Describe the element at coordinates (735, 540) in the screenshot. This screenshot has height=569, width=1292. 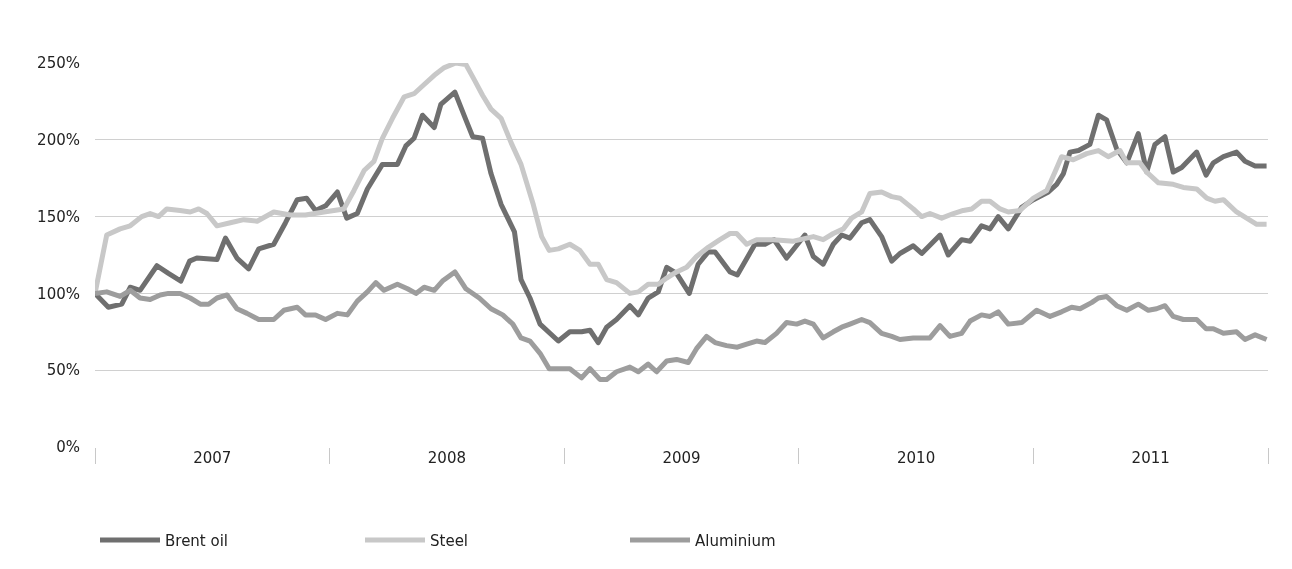
I see `legend-label: Aluminium` at that location.